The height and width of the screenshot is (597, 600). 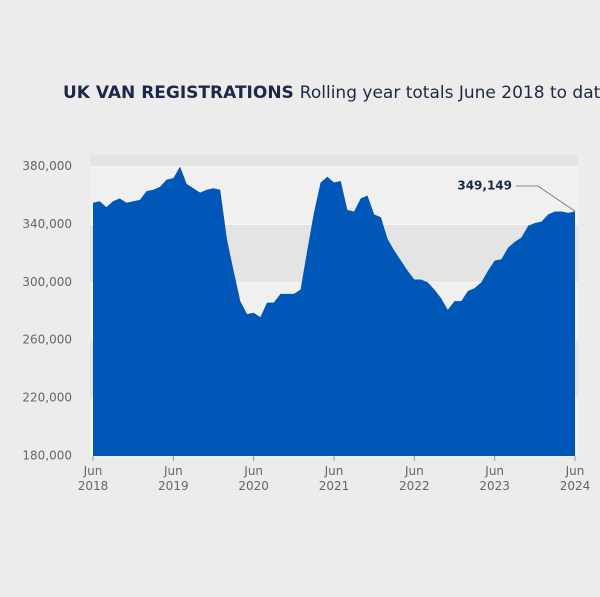 What do you see at coordinates (178, 93) in the screenshot?
I see `chart-title: UK VAN REGISTRATIONS` at bounding box center [178, 93].